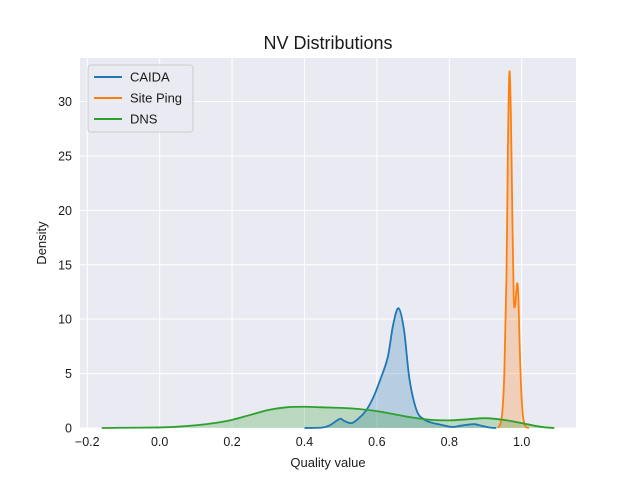  Describe the element at coordinates (65, 320) in the screenshot. I see `y-tick-label: 10` at that location.